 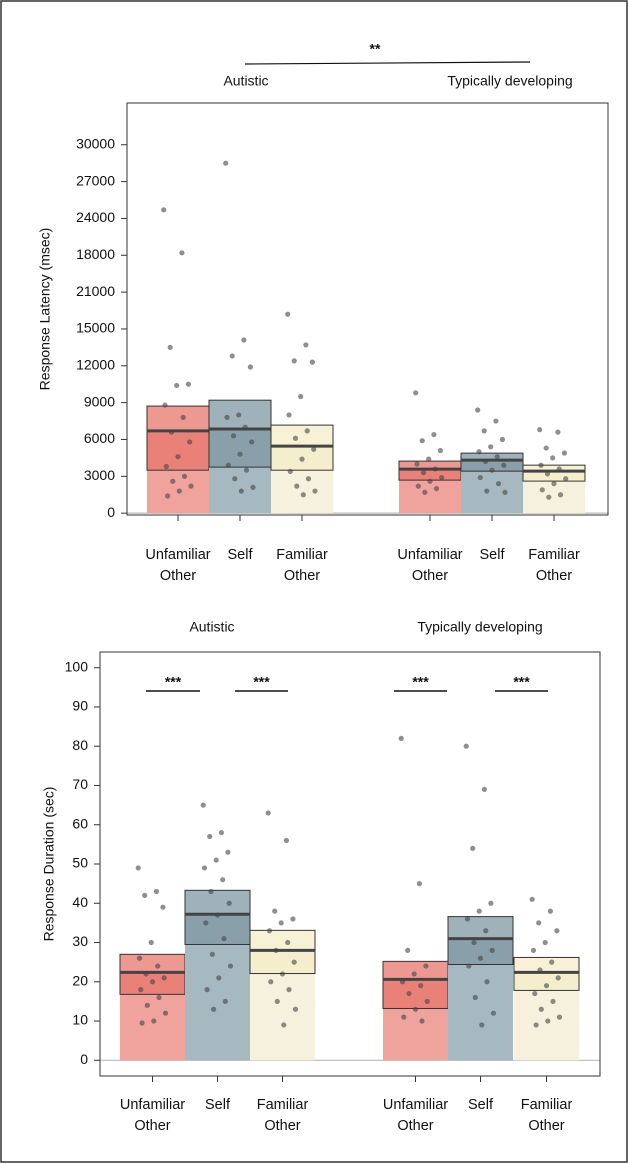 What do you see at coordinates (95, 291) in the screenshot?
I see `y-tick-label: 21000` at bounding box center [95, 291].